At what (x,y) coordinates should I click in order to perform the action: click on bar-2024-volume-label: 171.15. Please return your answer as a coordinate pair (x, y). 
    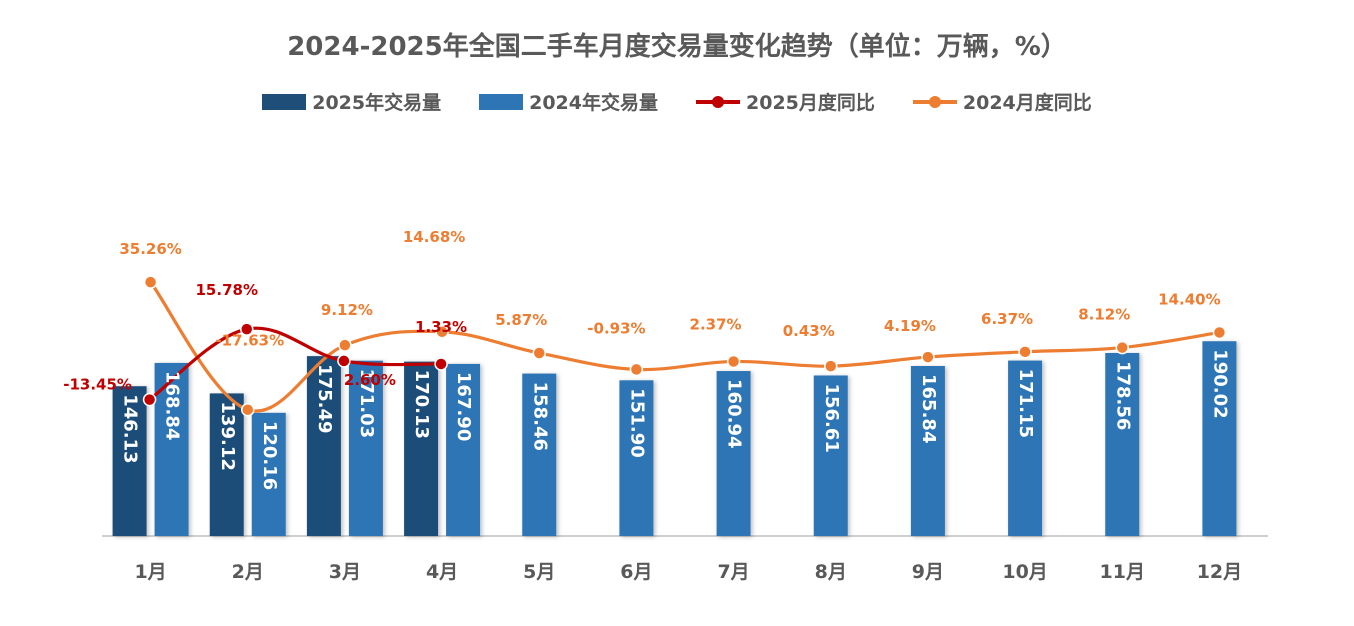
    Looking at the image, I should click on (1025, 403).